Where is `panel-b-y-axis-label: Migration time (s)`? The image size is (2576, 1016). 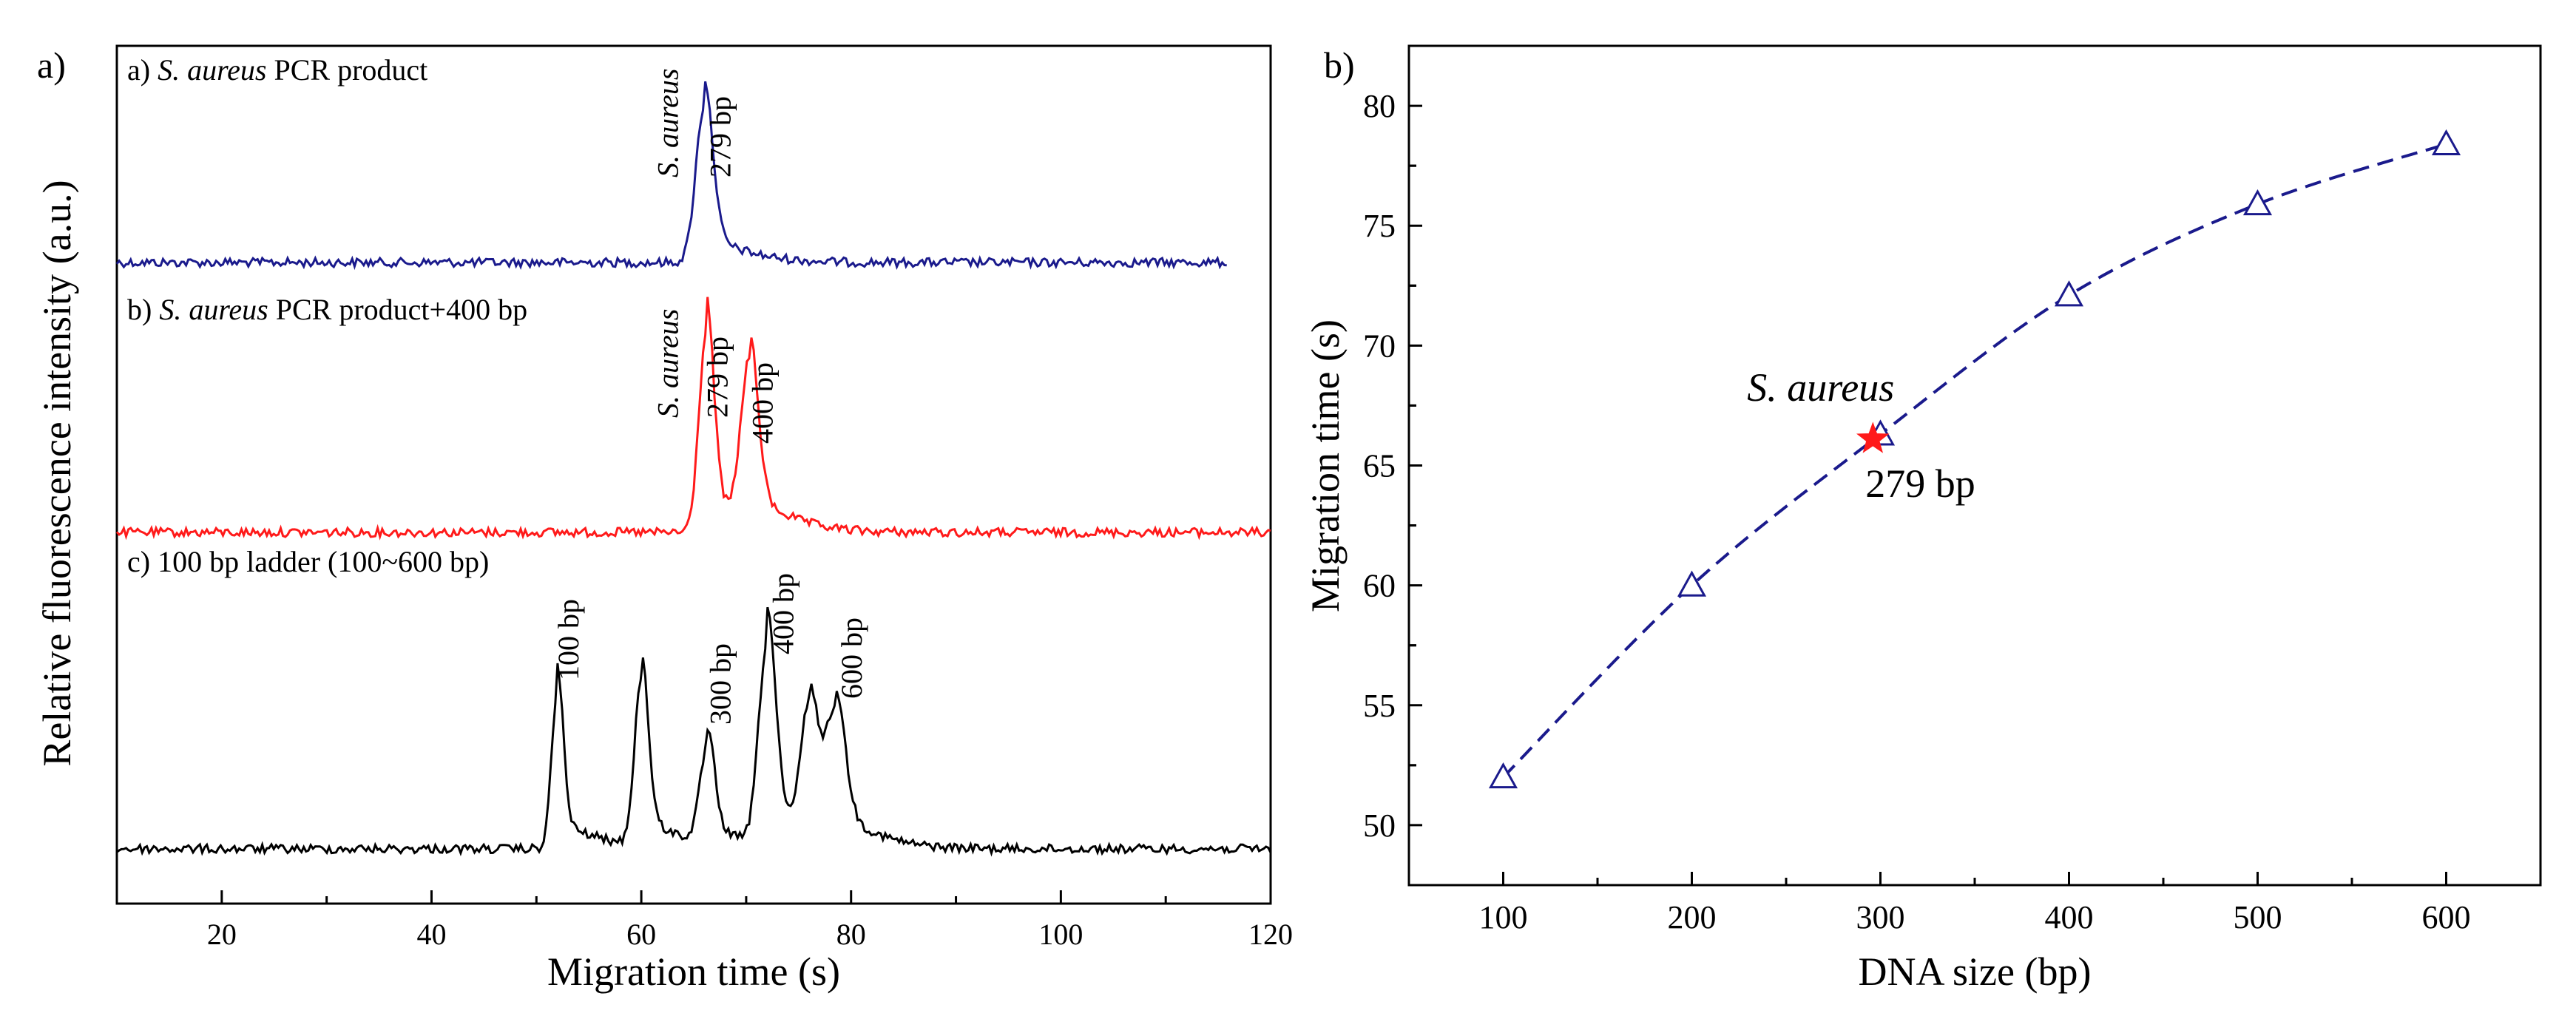
panel-b-y-axis-label: Migration time (s) is located at coordinates (1325, 465).